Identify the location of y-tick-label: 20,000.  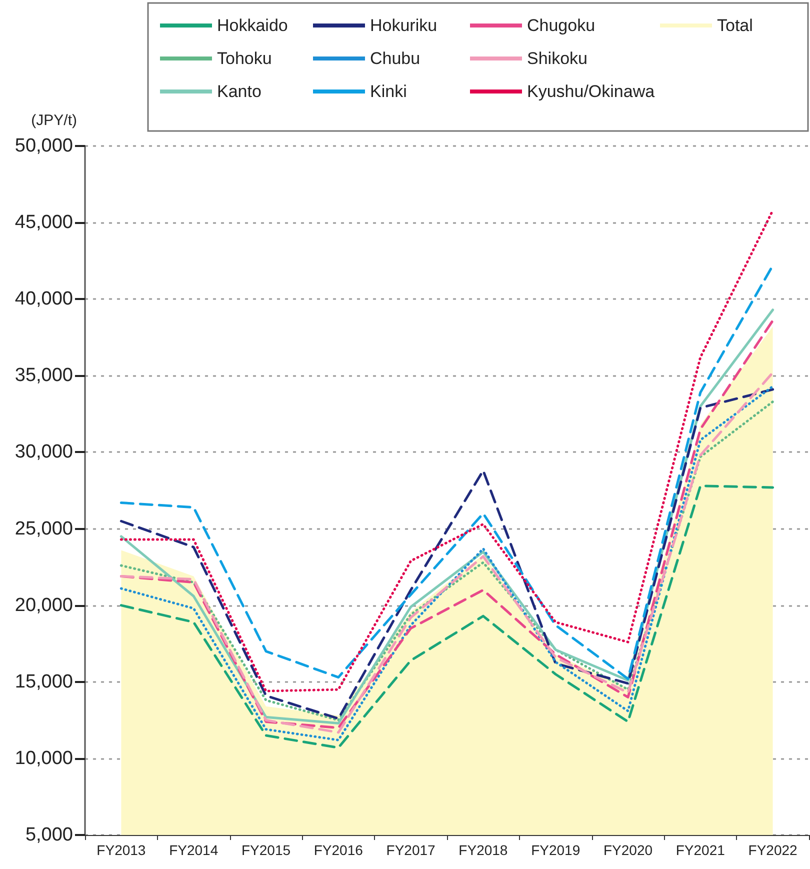
(43, 605).